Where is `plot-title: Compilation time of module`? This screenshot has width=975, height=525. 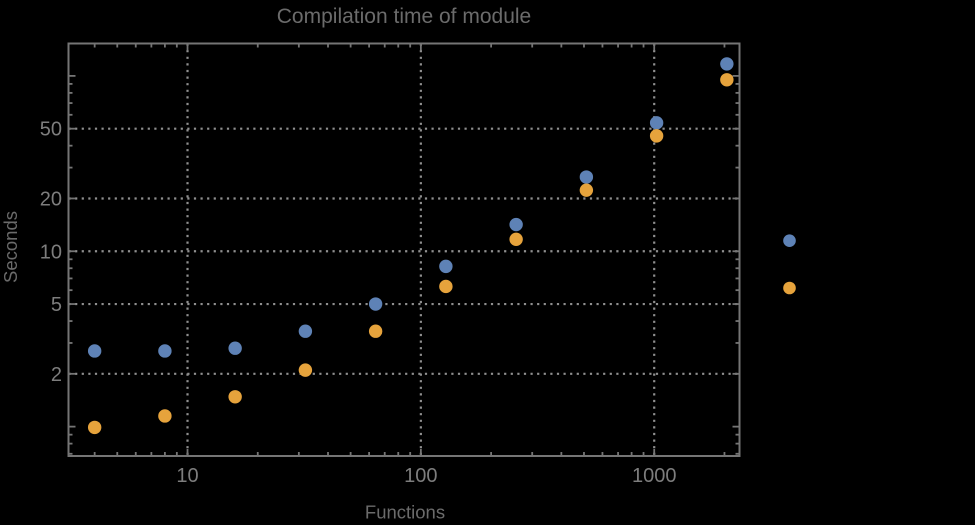
plot-title: Compilation time of module is located at coordinates (404, 16).